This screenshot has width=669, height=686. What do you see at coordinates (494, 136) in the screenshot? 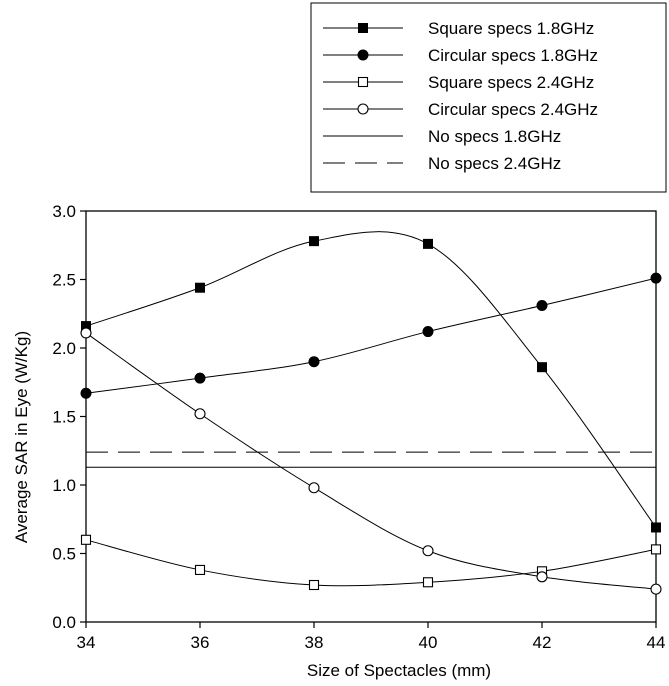
I see `legend-label: No specs 1.8GHz` at bounding box center [494, 136].